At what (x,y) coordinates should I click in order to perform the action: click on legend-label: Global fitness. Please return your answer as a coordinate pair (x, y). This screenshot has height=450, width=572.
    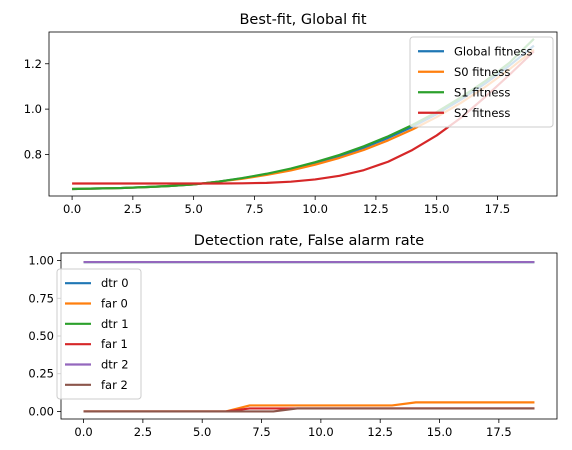
    Looking at the image, I should click on (493, 51).